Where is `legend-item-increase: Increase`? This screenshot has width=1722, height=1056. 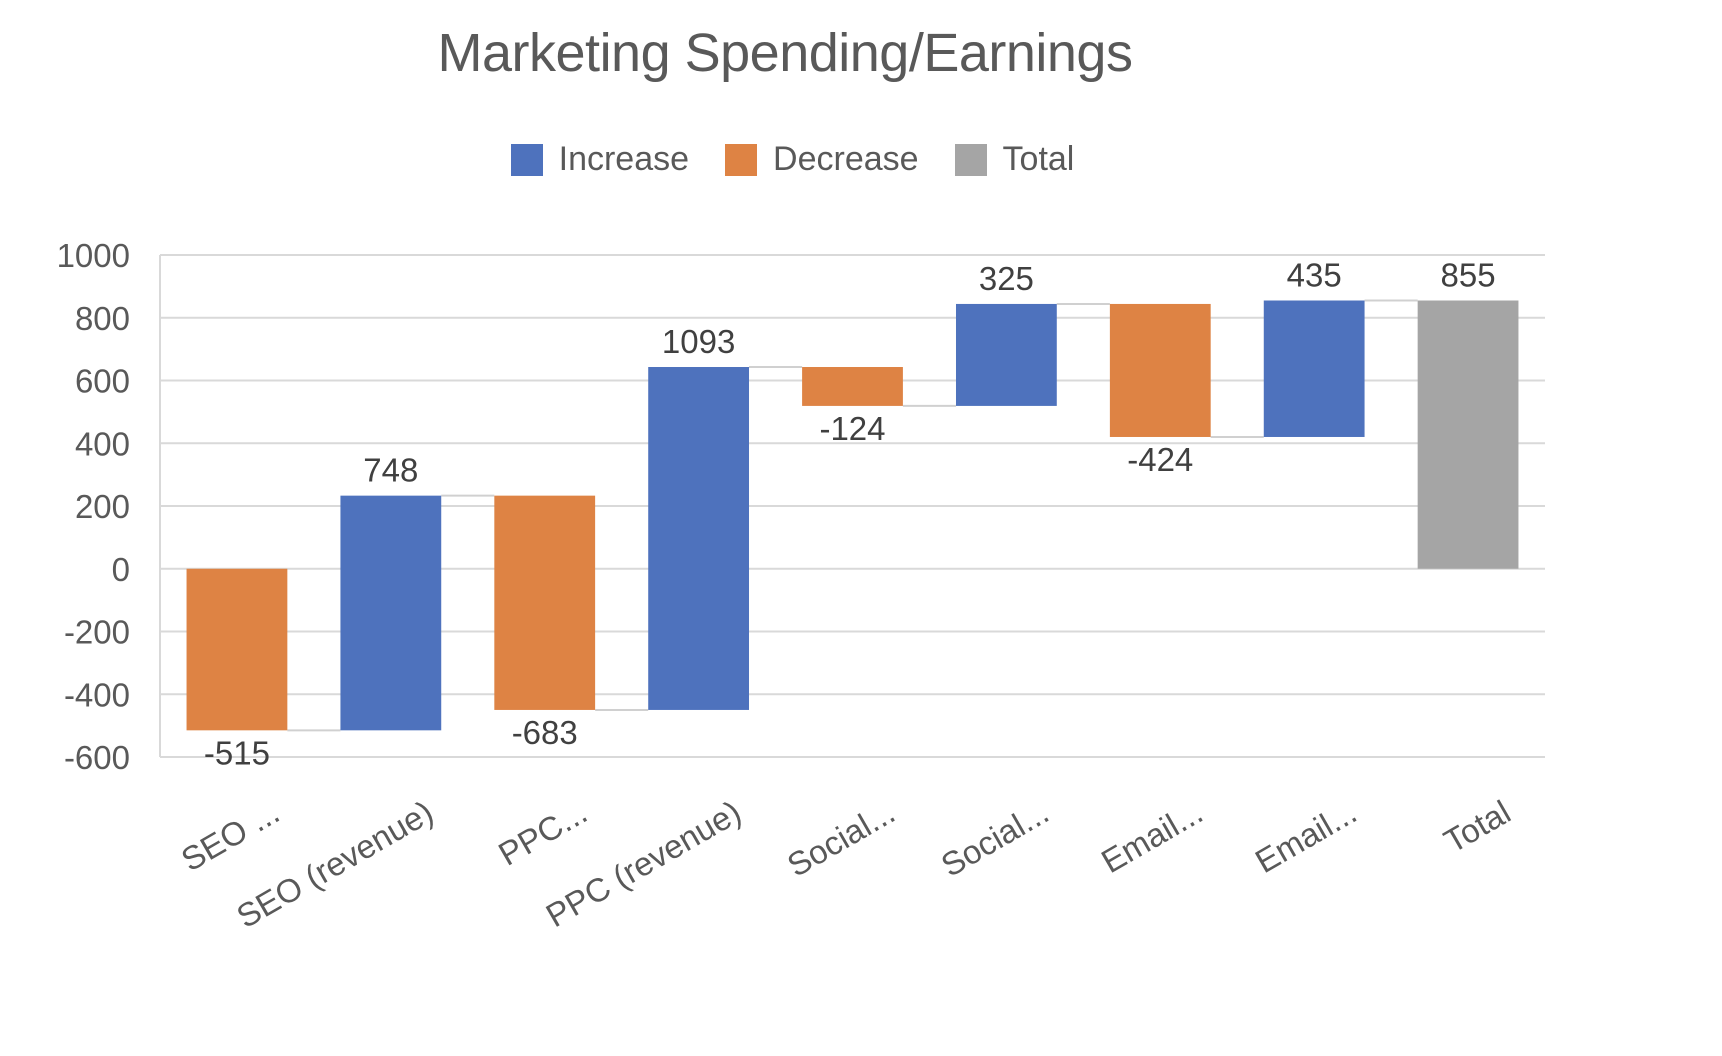
legend-item-increase: Increase is located at coordinates (600, 159).